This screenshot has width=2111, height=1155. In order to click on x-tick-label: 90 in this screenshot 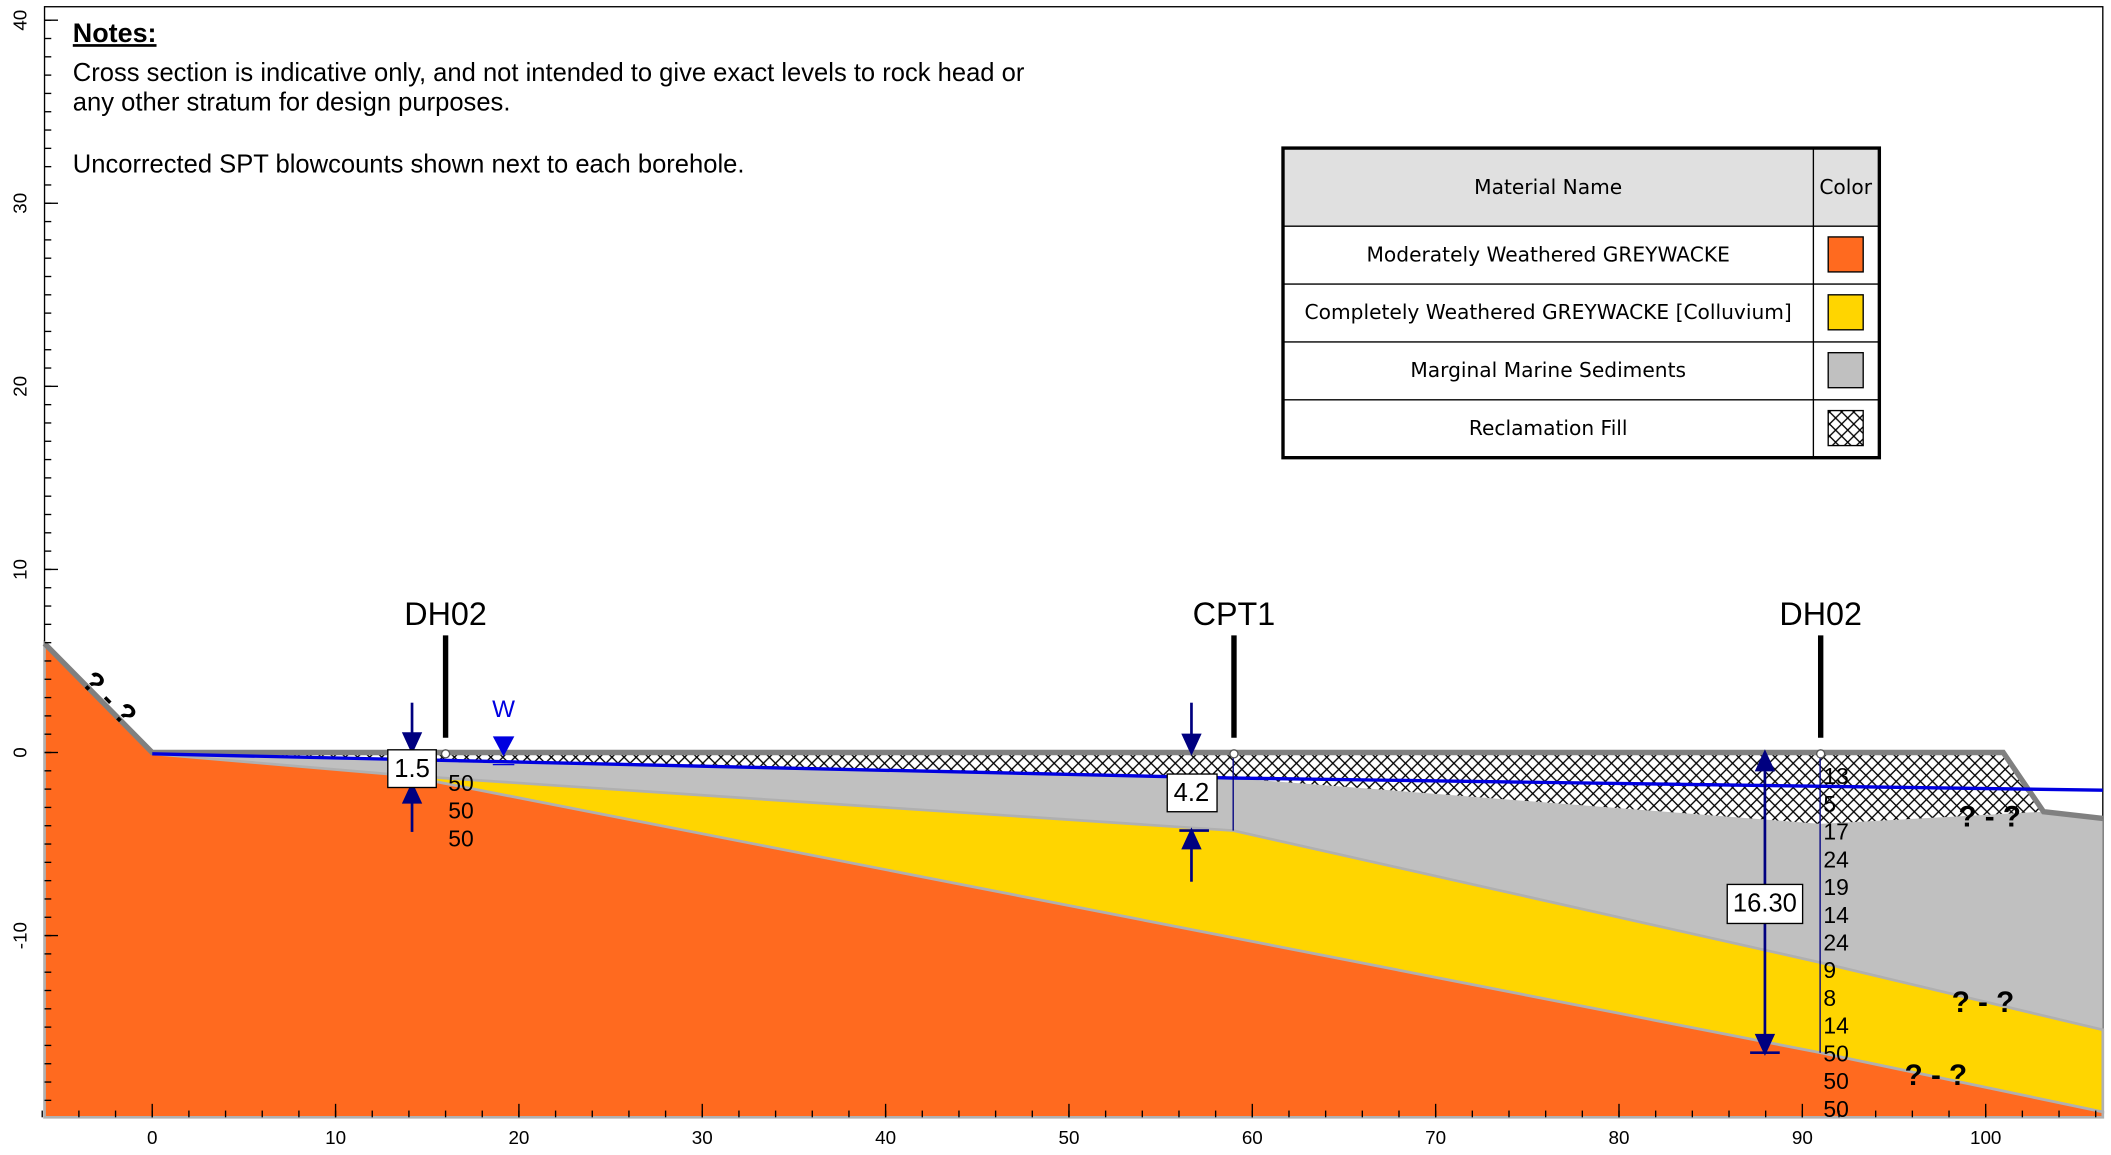, I will do `click(1802, 1137)`.